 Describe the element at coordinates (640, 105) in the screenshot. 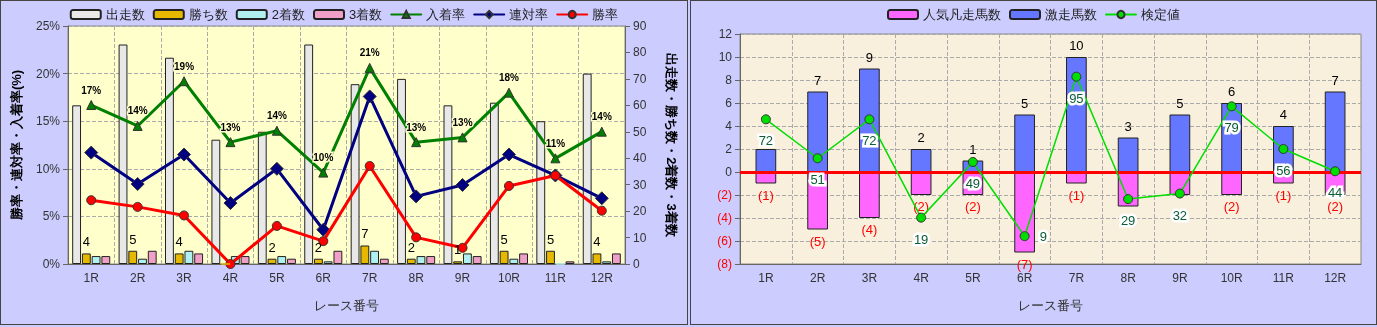

I see `y2-tick-label: 60` at that location.